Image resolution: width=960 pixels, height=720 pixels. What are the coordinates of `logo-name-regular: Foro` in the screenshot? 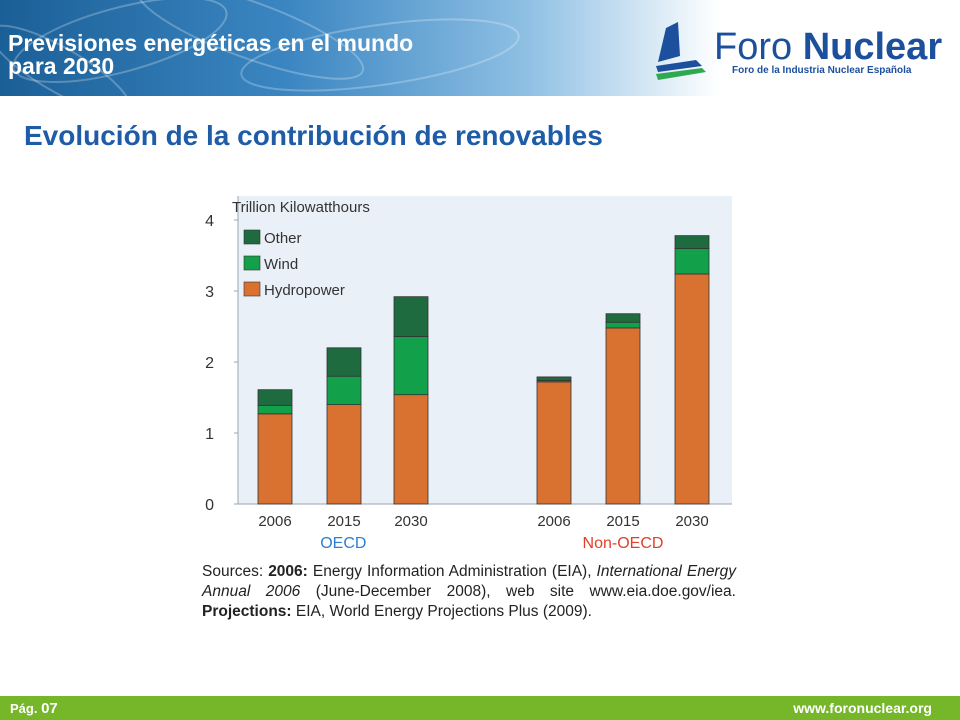 It's located at (758, 47).